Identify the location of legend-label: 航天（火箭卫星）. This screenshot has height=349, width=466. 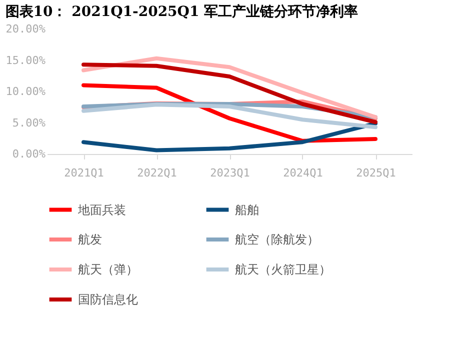
(283, 269).